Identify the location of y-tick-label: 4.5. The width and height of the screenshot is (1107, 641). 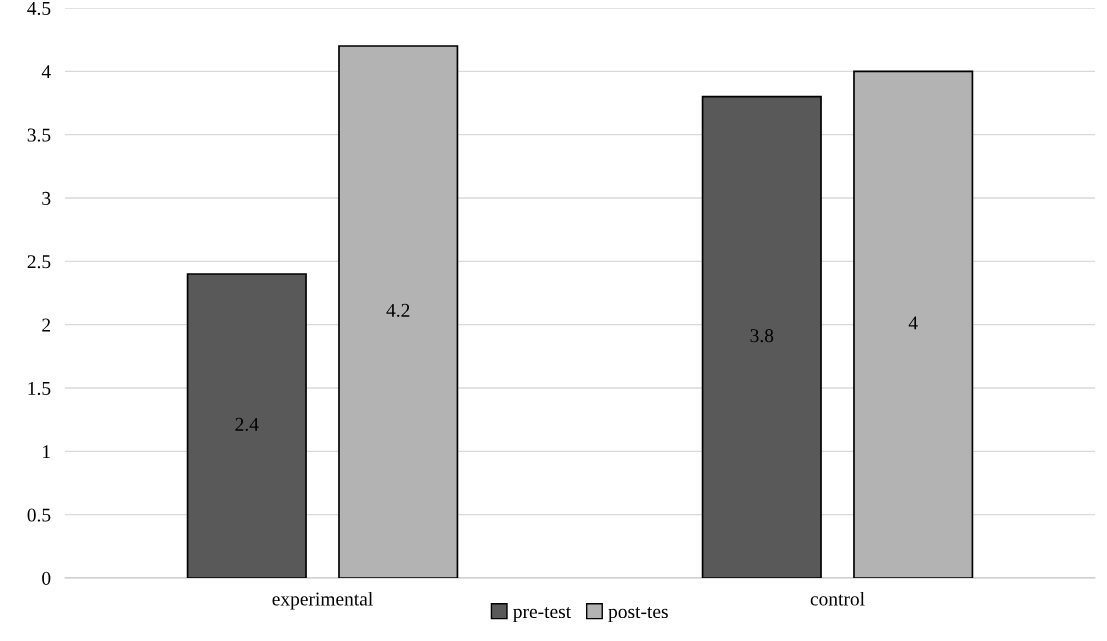
(39, 8).